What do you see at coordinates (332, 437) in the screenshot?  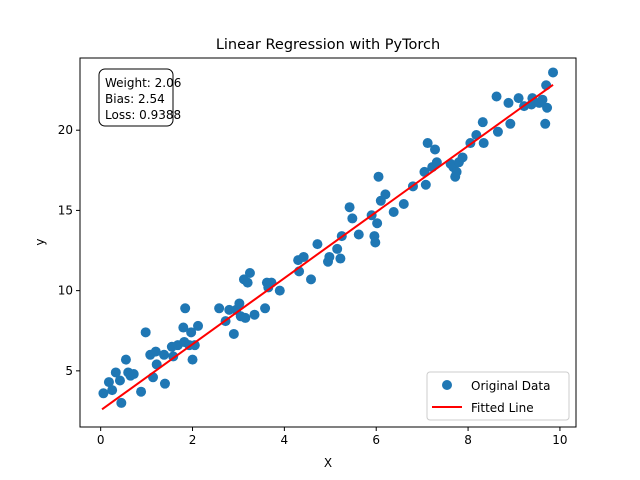 I see `x-axis: 0 2 4 6 8 10` at bounding box center [332, 437].